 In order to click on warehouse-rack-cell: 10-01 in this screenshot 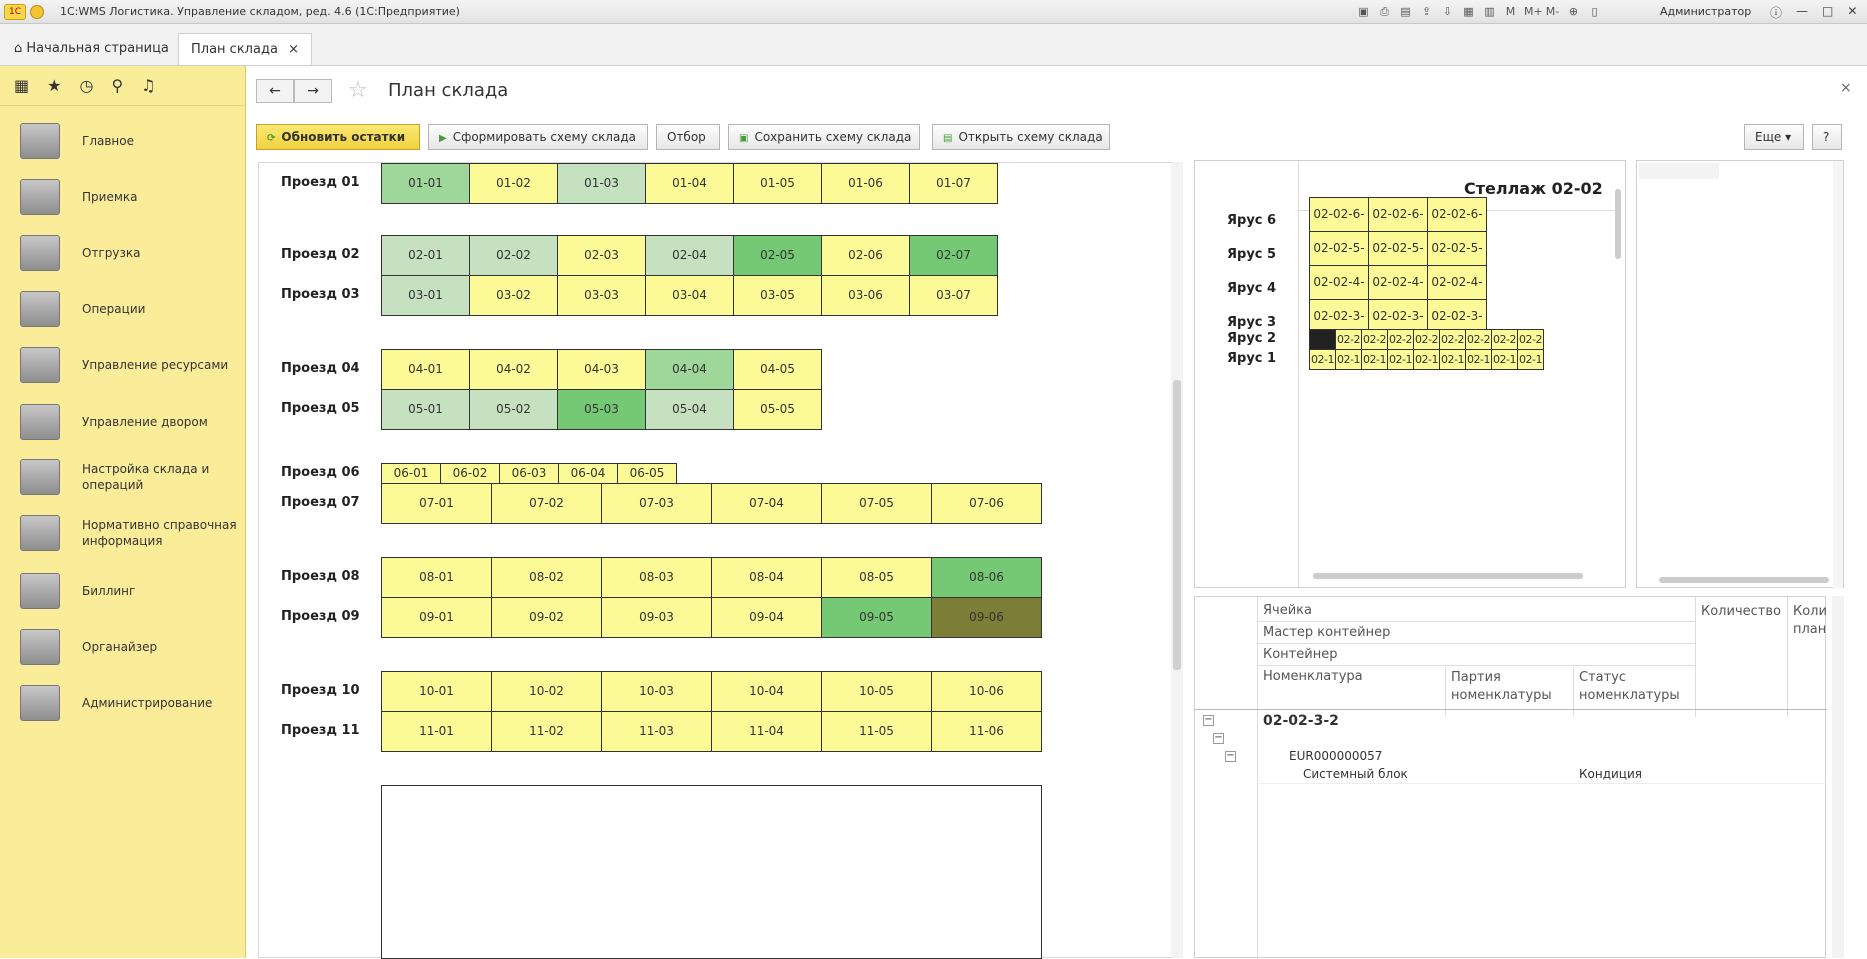, I will do `click(436, 691)`.